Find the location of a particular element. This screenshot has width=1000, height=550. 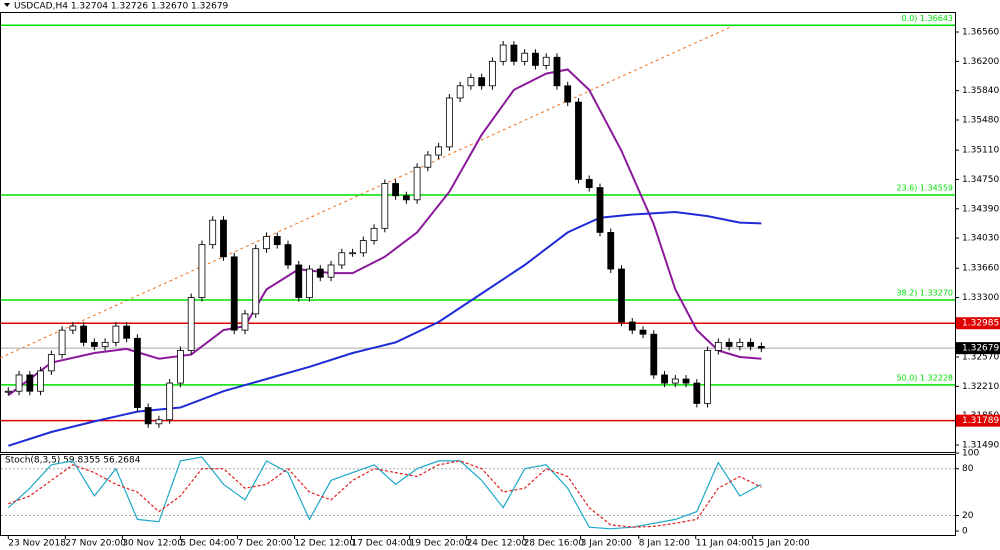

y-tick-label: 1.36560 is located at coordinates (980, 33).